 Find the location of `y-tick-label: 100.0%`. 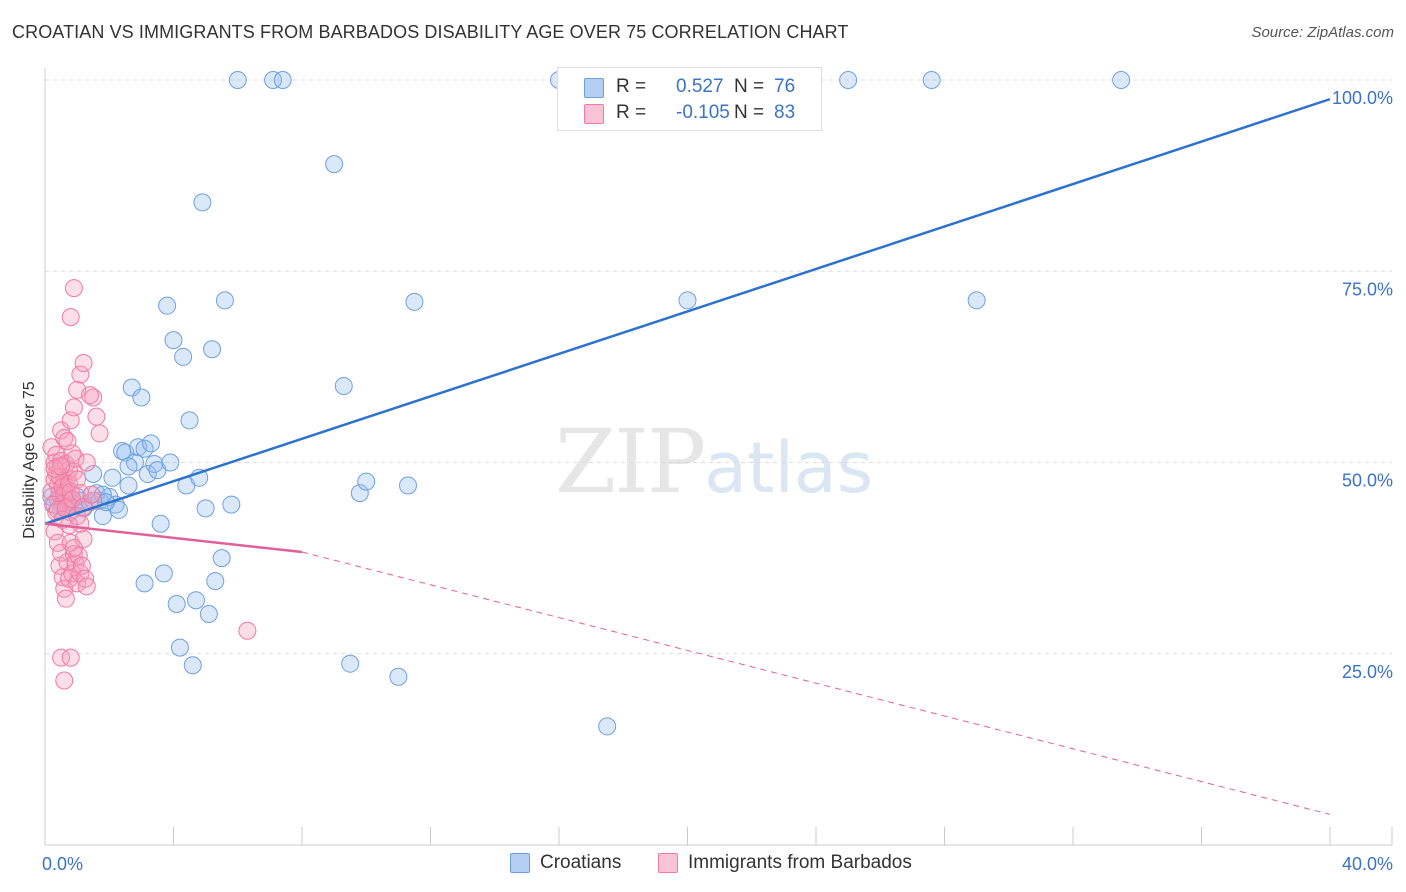

y-tick-label: 100.0% is located at coordinates (1362, 98).